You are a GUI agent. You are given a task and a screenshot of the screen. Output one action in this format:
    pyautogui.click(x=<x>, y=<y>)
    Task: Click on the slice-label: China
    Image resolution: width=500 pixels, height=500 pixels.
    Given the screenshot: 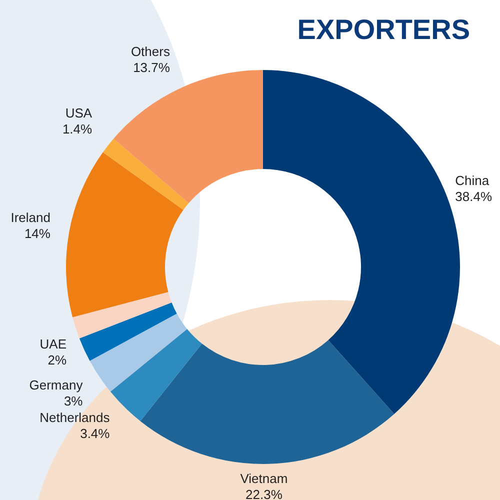 What is the action you would take?
    pyautogui.click(x=472, y=180)
    